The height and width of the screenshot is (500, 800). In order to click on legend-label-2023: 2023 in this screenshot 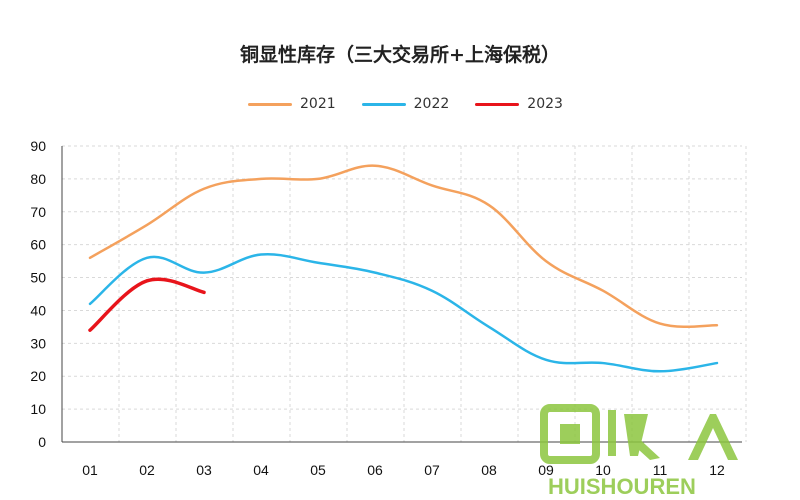, I will do `click(545, 104)`.